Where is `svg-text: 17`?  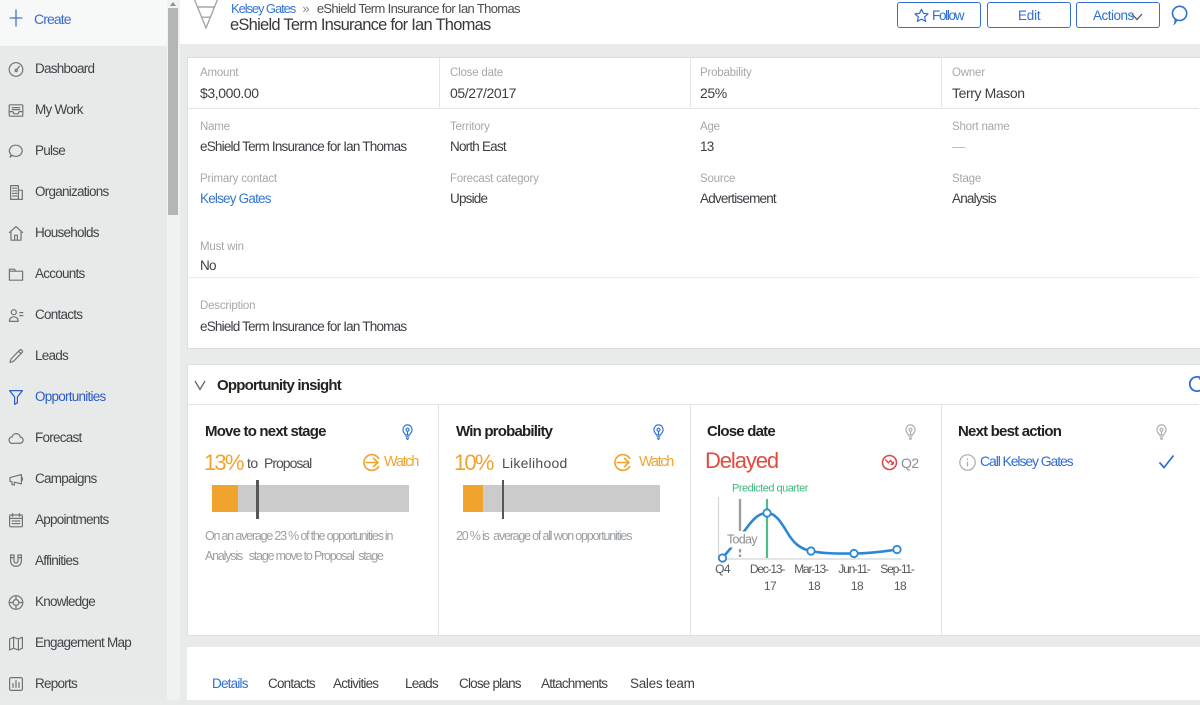
svg-text: 17 is located at coordinates (770, 586).